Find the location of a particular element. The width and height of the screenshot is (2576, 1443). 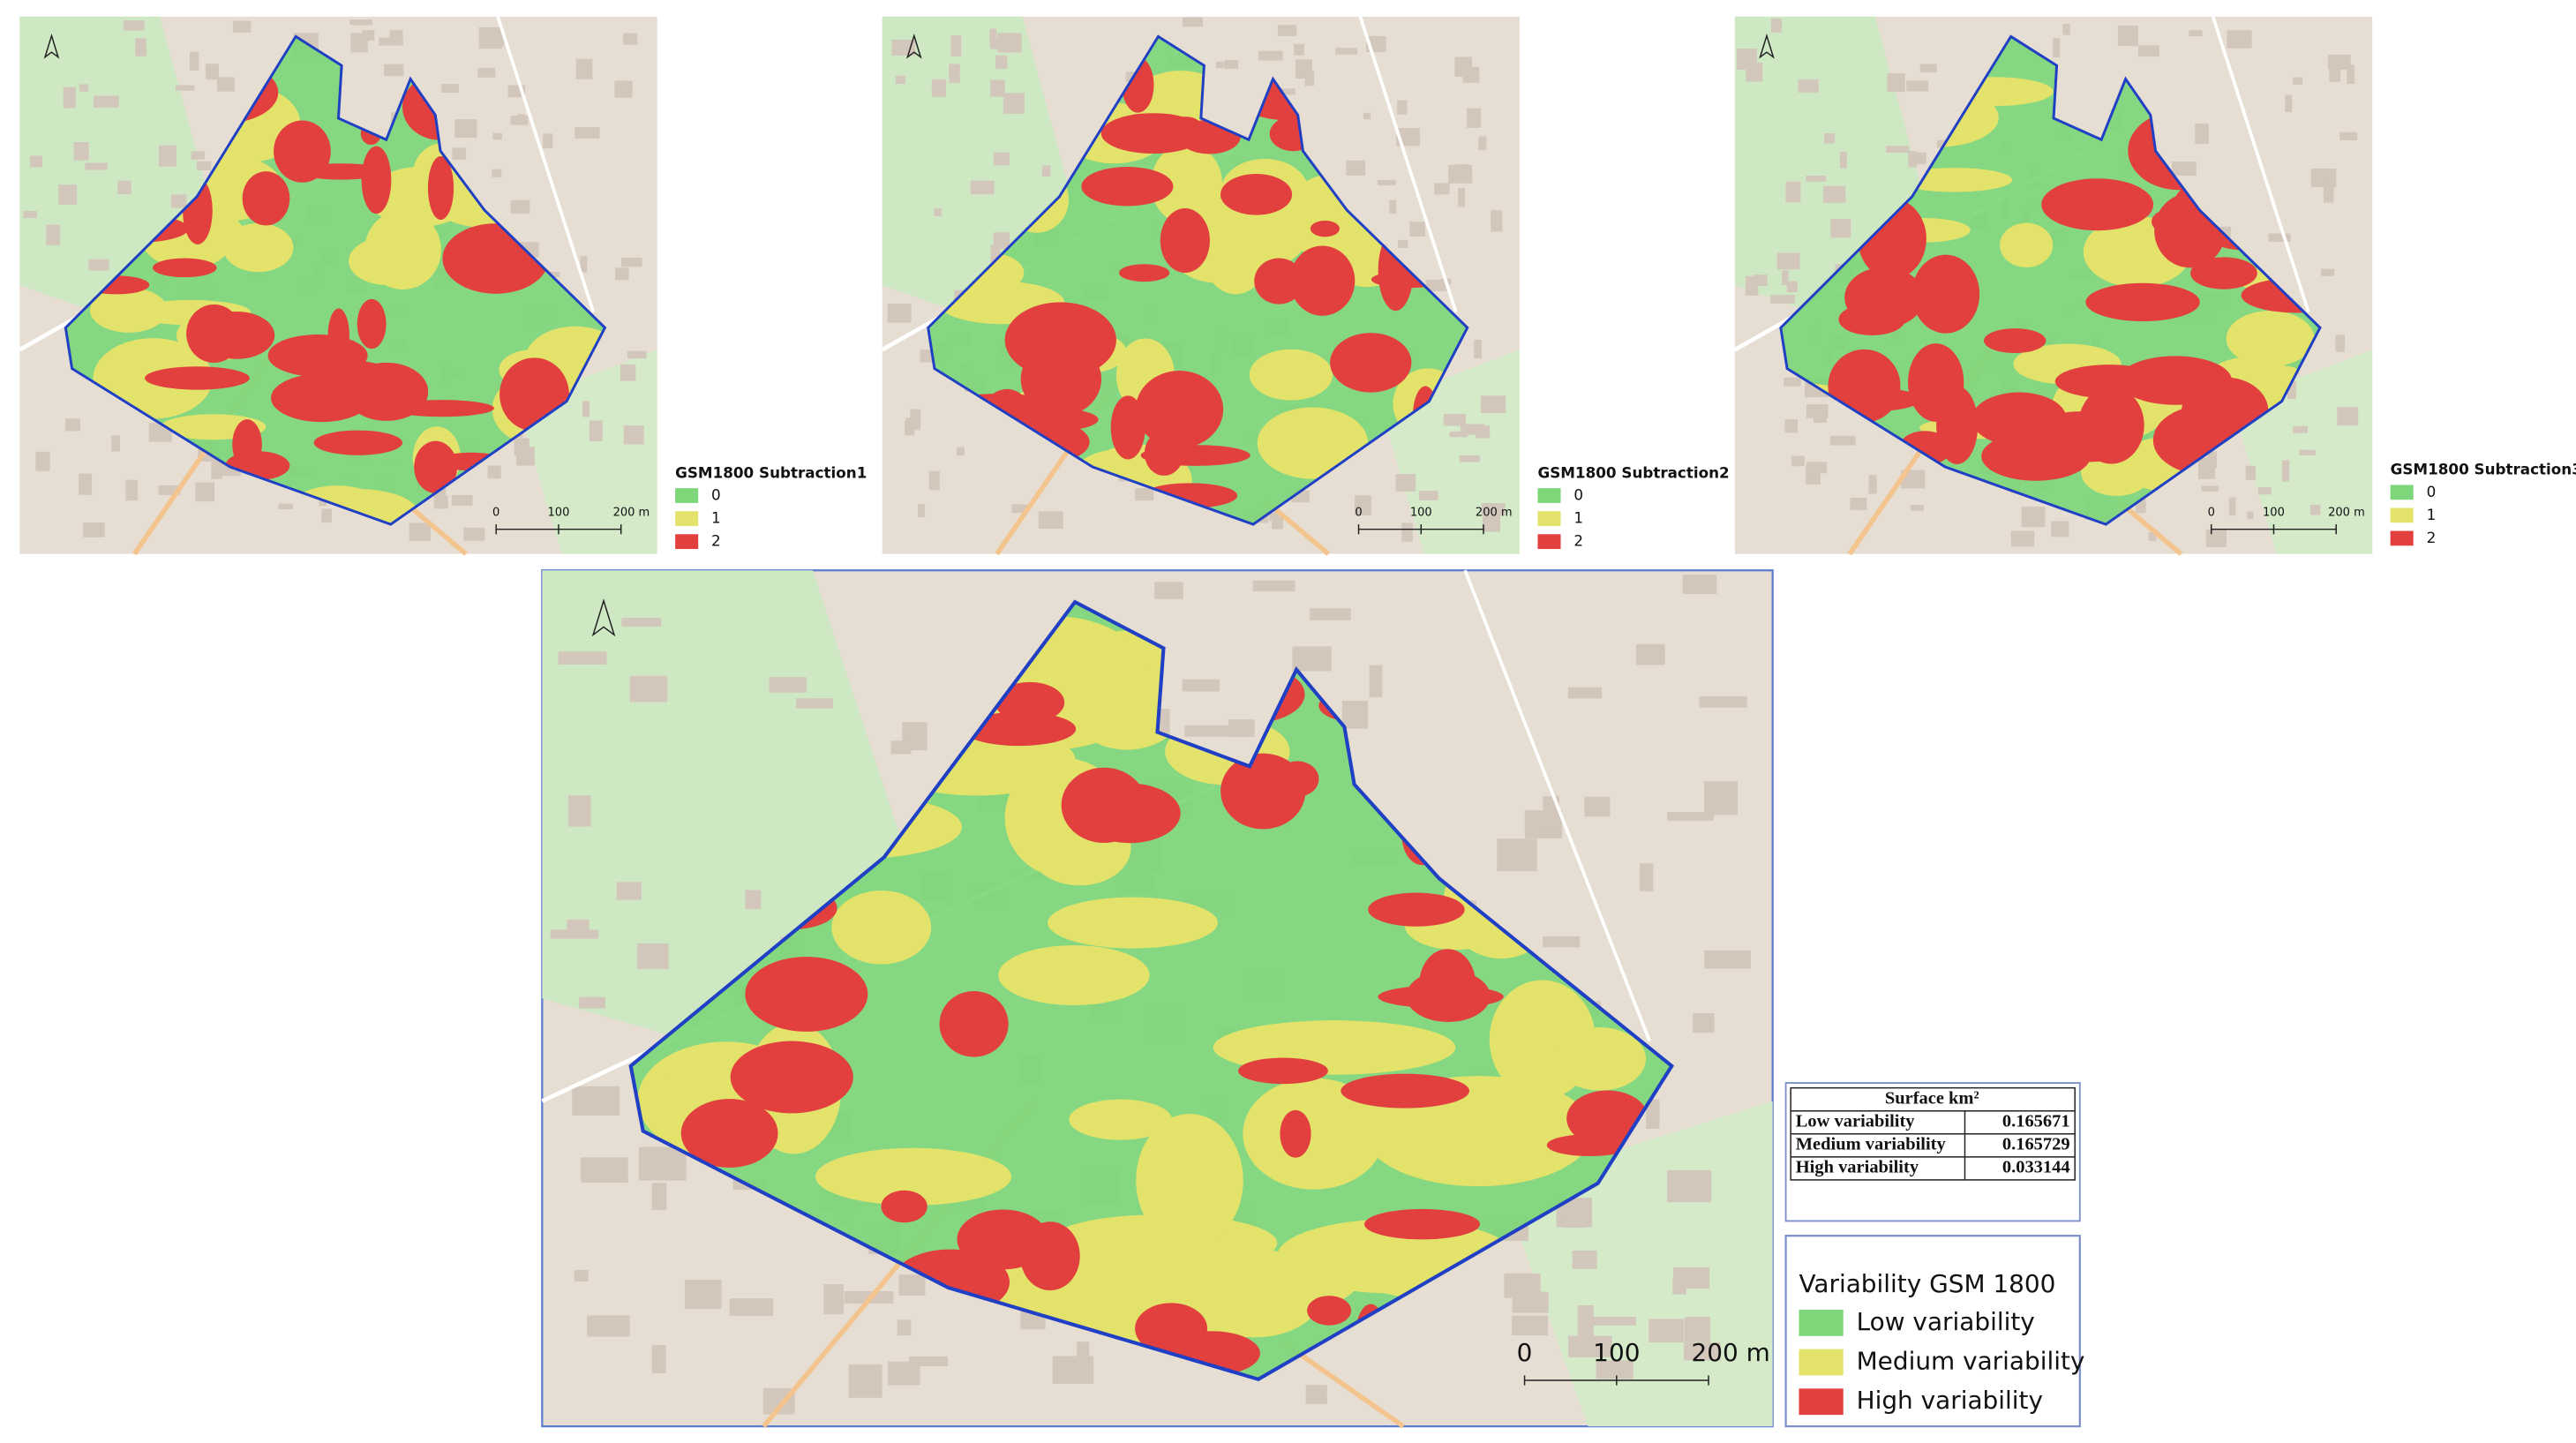

table-cell: 0.165729 is located at coordinates (2036, 1144).